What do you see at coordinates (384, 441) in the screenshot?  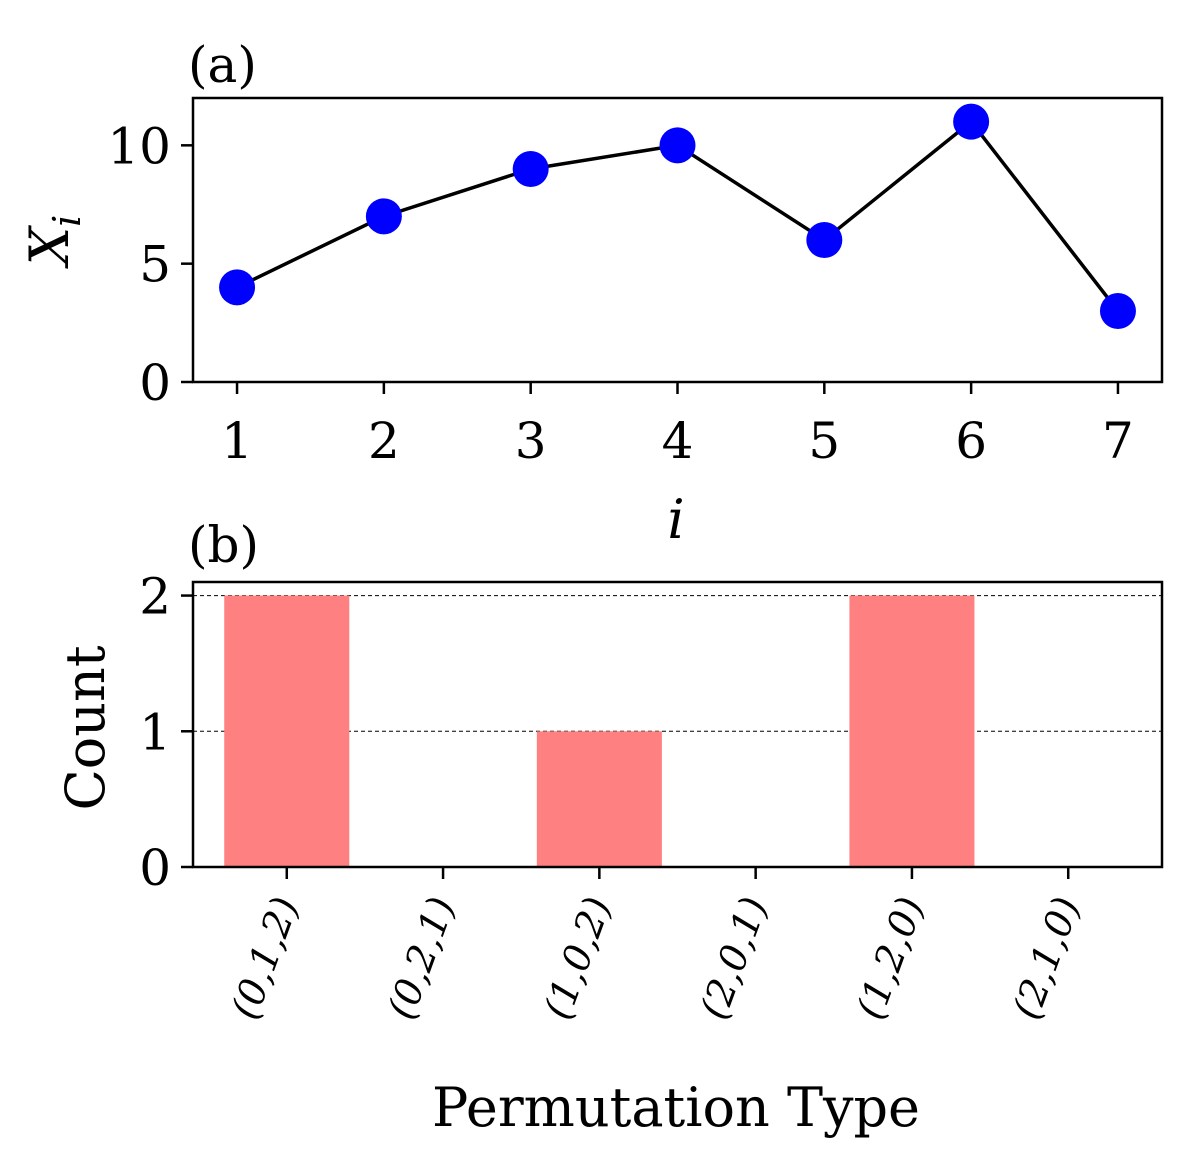 I see `x-tick-label: 2` at bounding box center [384, 441].